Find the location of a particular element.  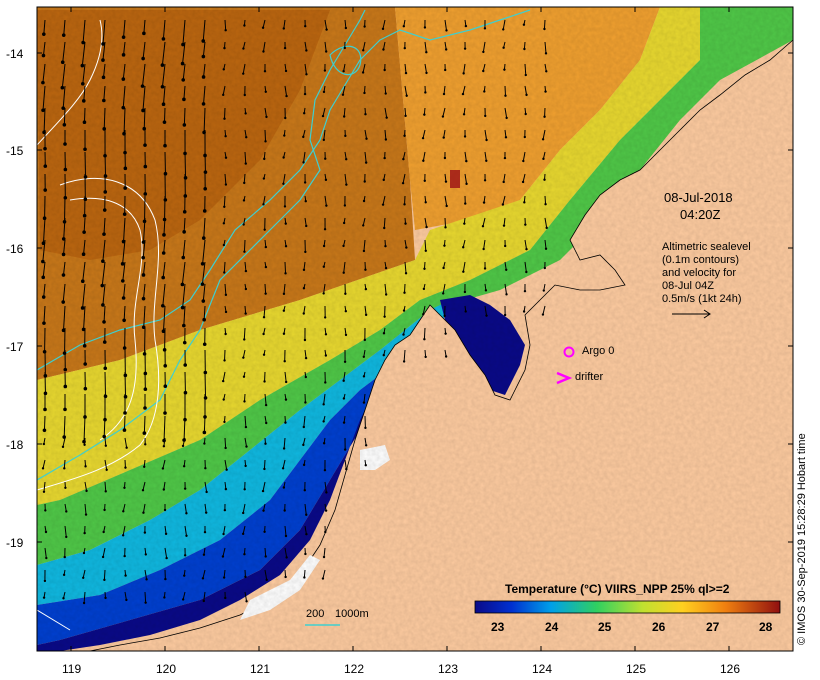

lat-label: -16 is located at coordinates (15, 249).